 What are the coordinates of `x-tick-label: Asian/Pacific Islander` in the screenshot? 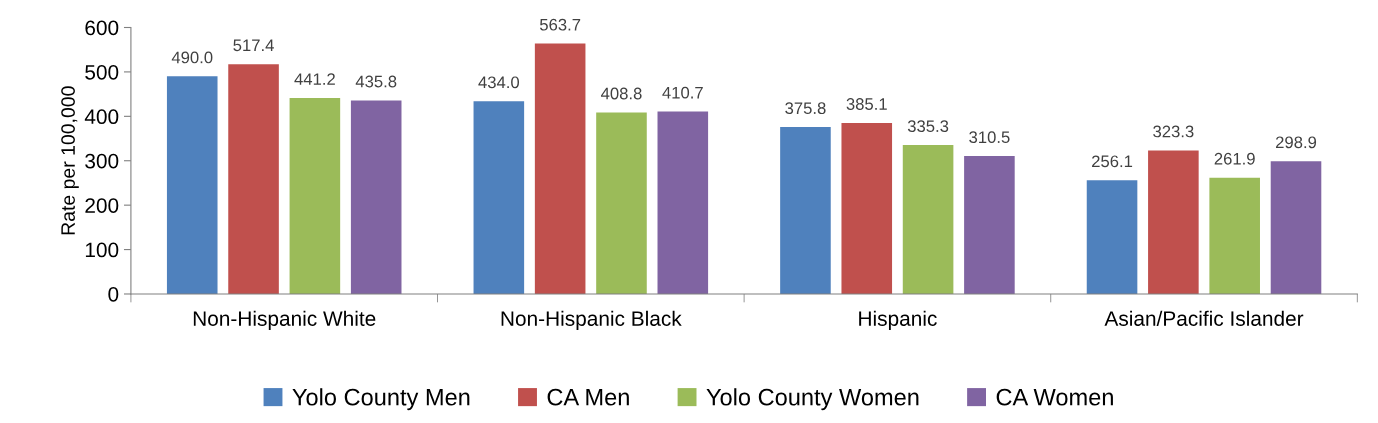 It's located at (1204, 318).